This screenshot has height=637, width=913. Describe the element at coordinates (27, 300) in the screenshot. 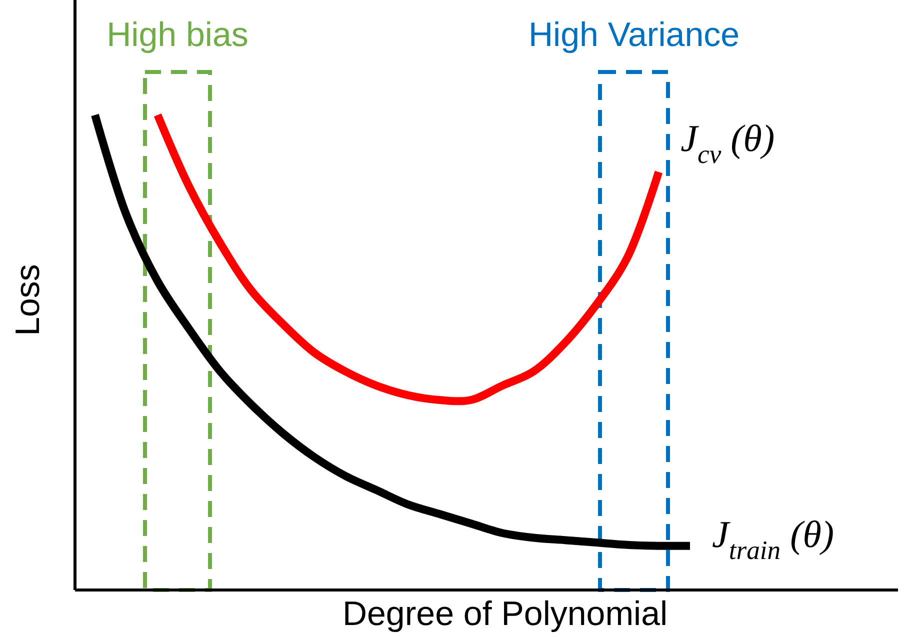

I see `y-axis-title: Loss` at that location.